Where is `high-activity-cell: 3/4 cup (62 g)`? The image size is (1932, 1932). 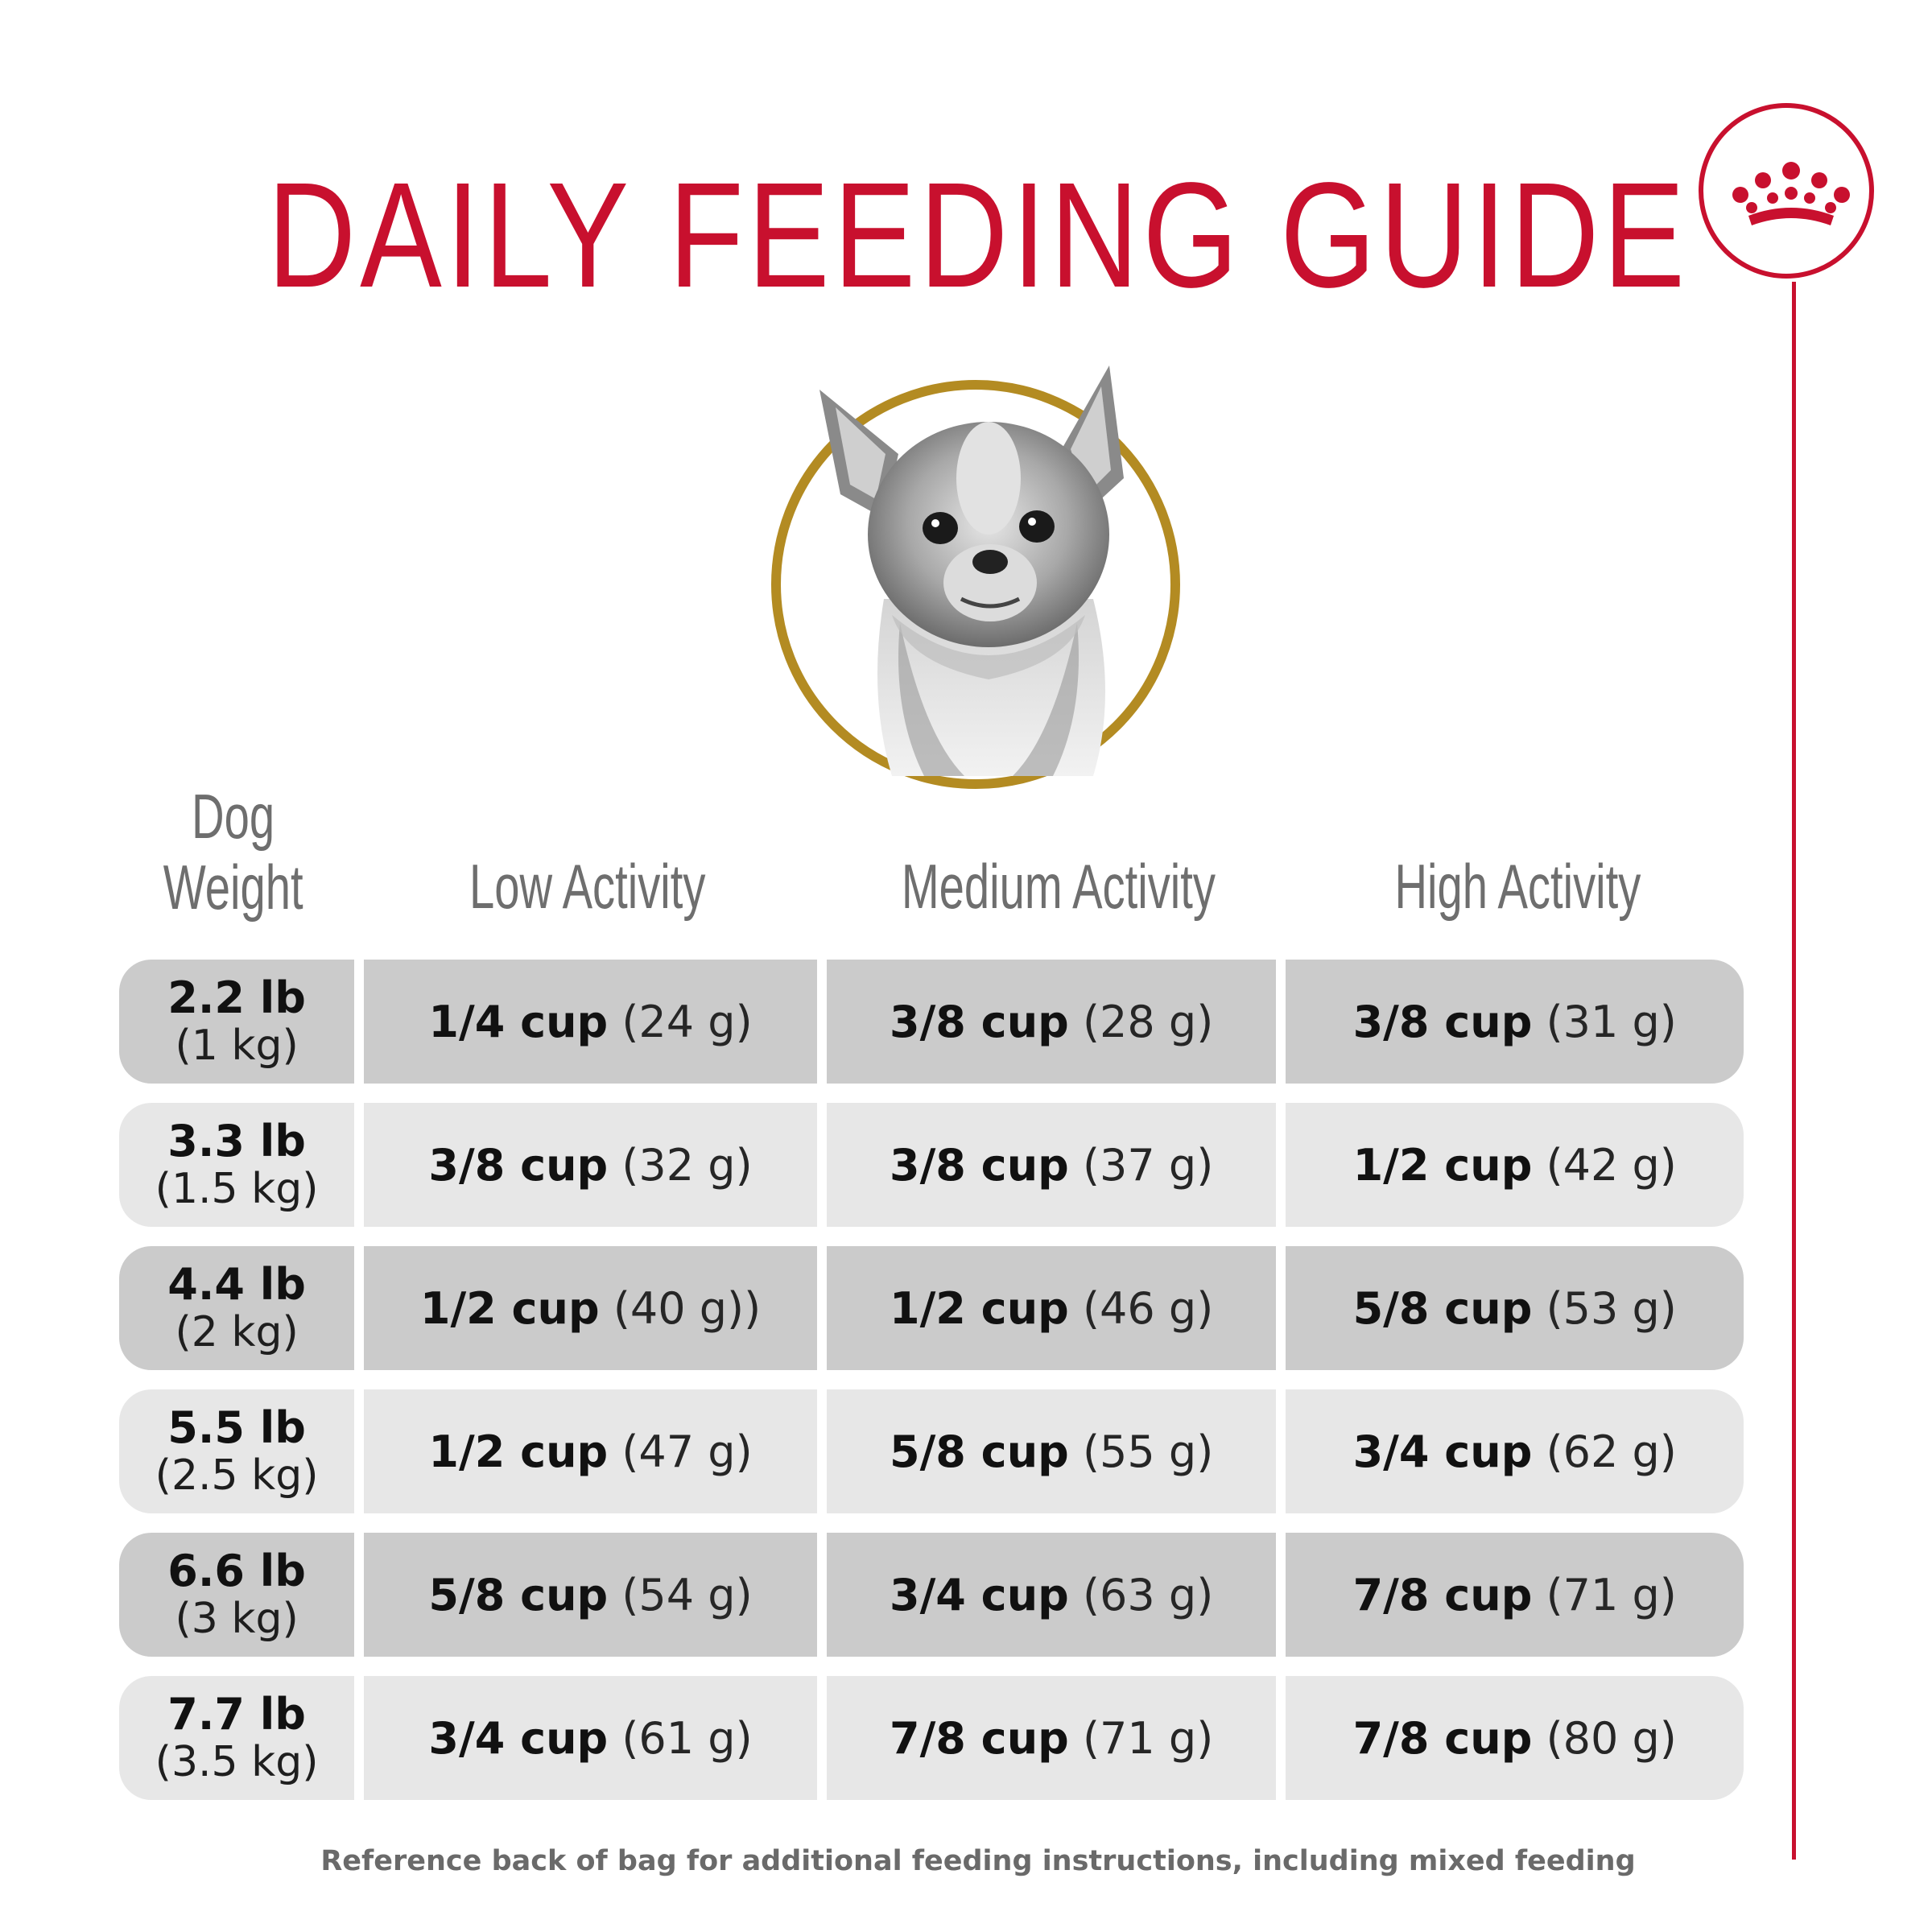
high-activity-cell: 3/4 cup (62 g) is located at coordinates (1515, 1451).